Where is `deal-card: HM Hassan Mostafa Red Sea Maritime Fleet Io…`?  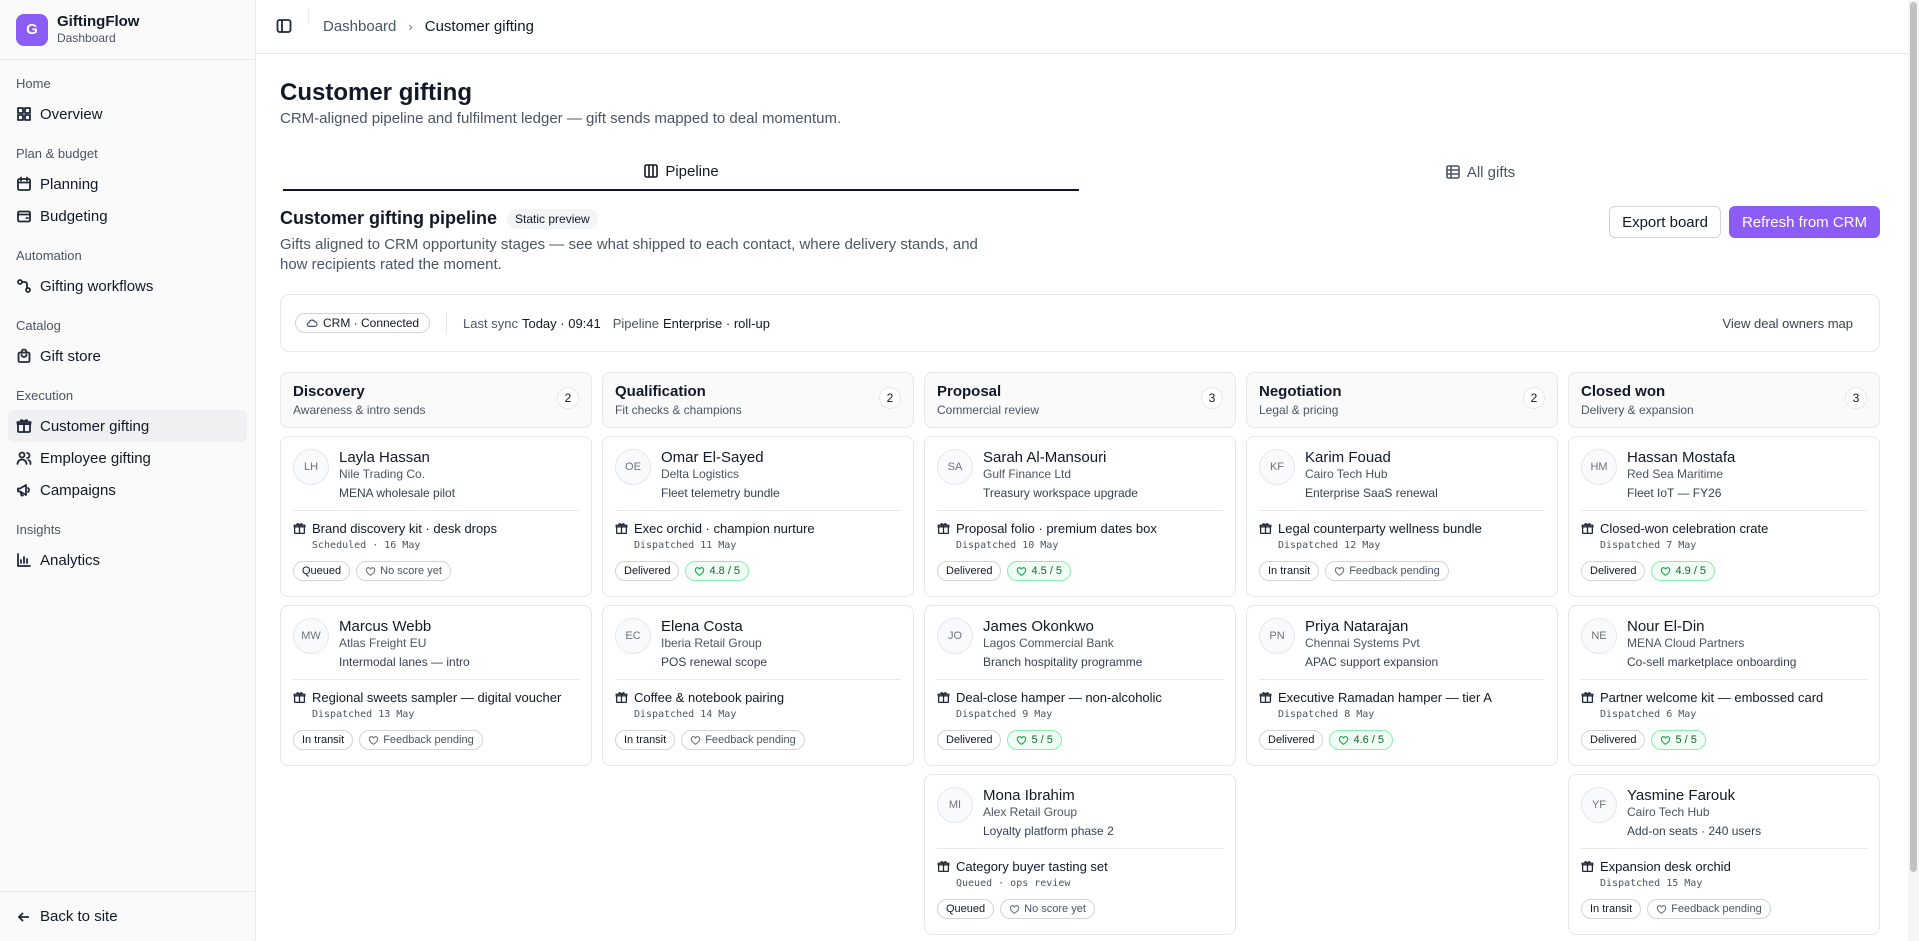 deal-card: HM Hassan Mostafa Red Sea Maritime Fleet Io… is located at coordinates (1724, 516).